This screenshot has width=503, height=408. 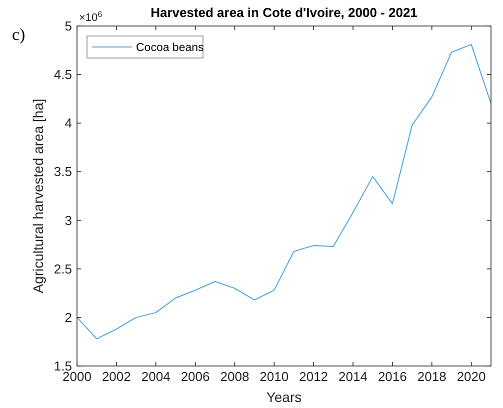 I want to click on x-tick-label: 2004, so click(x=155, y=376).